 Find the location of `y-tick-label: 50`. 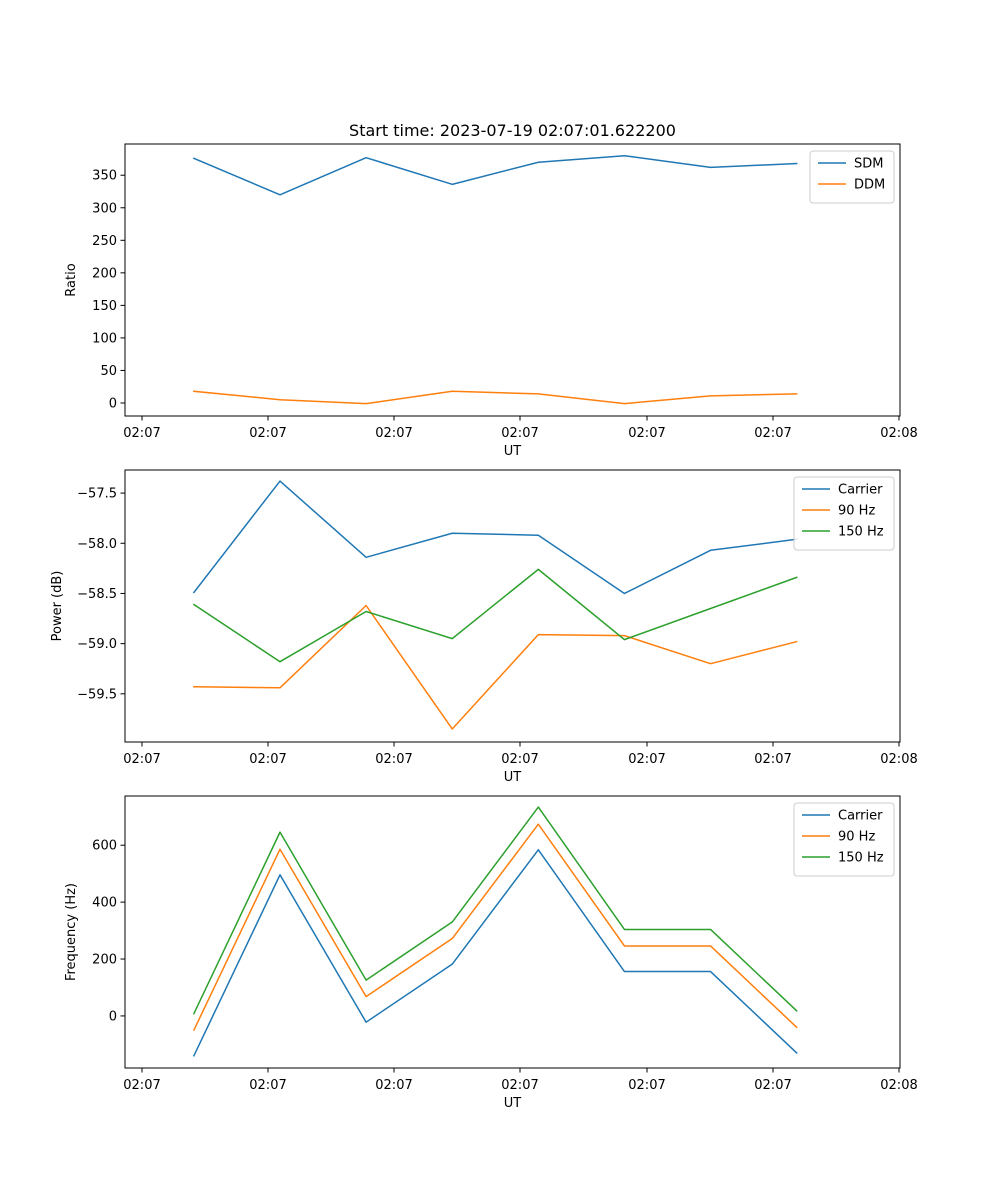

y-tick-label: 50 is located at coordinates (108, 371).